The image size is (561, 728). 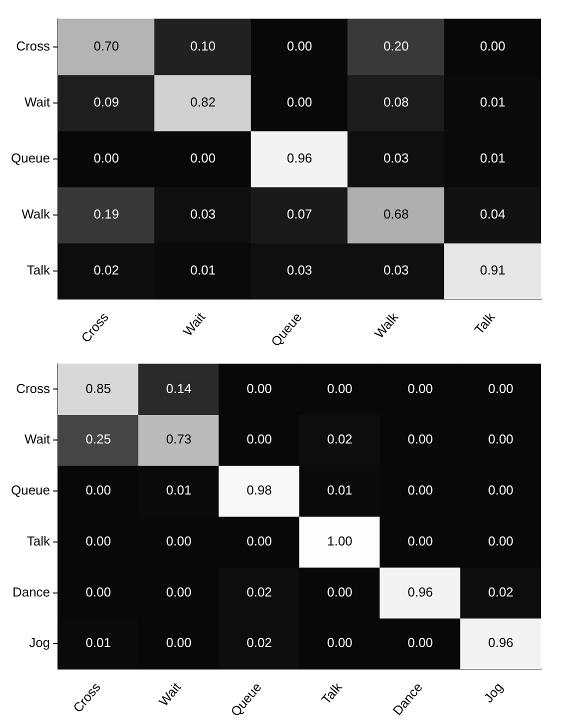 I want to click on data-label: 0.10, so click(x=203, y=46).